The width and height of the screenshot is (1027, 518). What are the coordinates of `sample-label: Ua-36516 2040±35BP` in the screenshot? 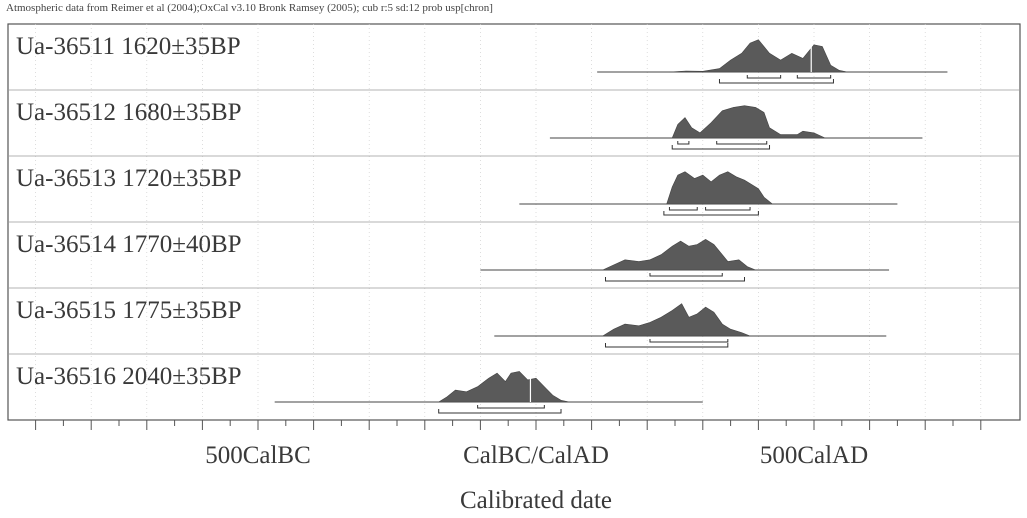 It's located at (129, 376).